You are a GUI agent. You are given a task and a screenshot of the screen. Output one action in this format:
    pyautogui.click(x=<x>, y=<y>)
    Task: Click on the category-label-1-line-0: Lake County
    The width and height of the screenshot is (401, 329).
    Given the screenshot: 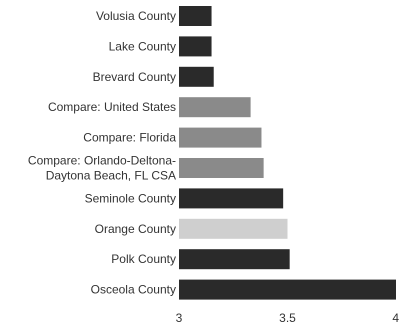 What is the action you would take?
    pyautogui.click(x=142, y=46)
    